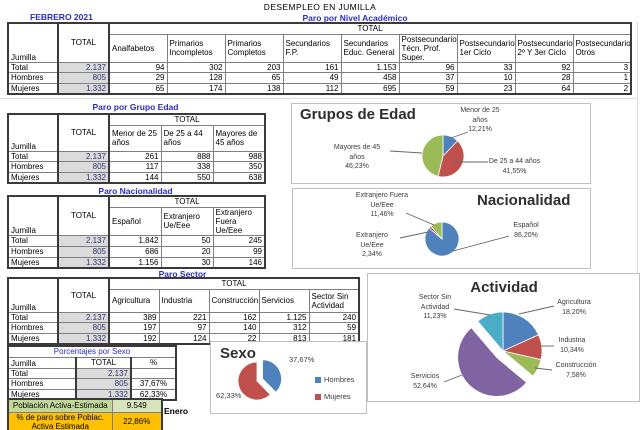 This screenshot has width=640, height=430. I want to click on column-header: Sector Sin Actividad, so click(334, 300).